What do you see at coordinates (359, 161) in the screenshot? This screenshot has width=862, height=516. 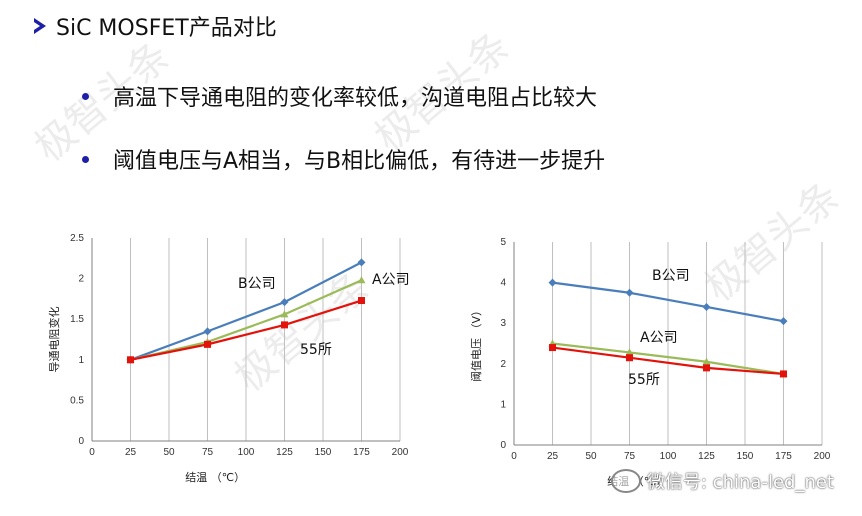 I see `bullet-text: 阈值电压与A相当，与B相比偏低，有待进一步提升` at bounding box center [359, 161].